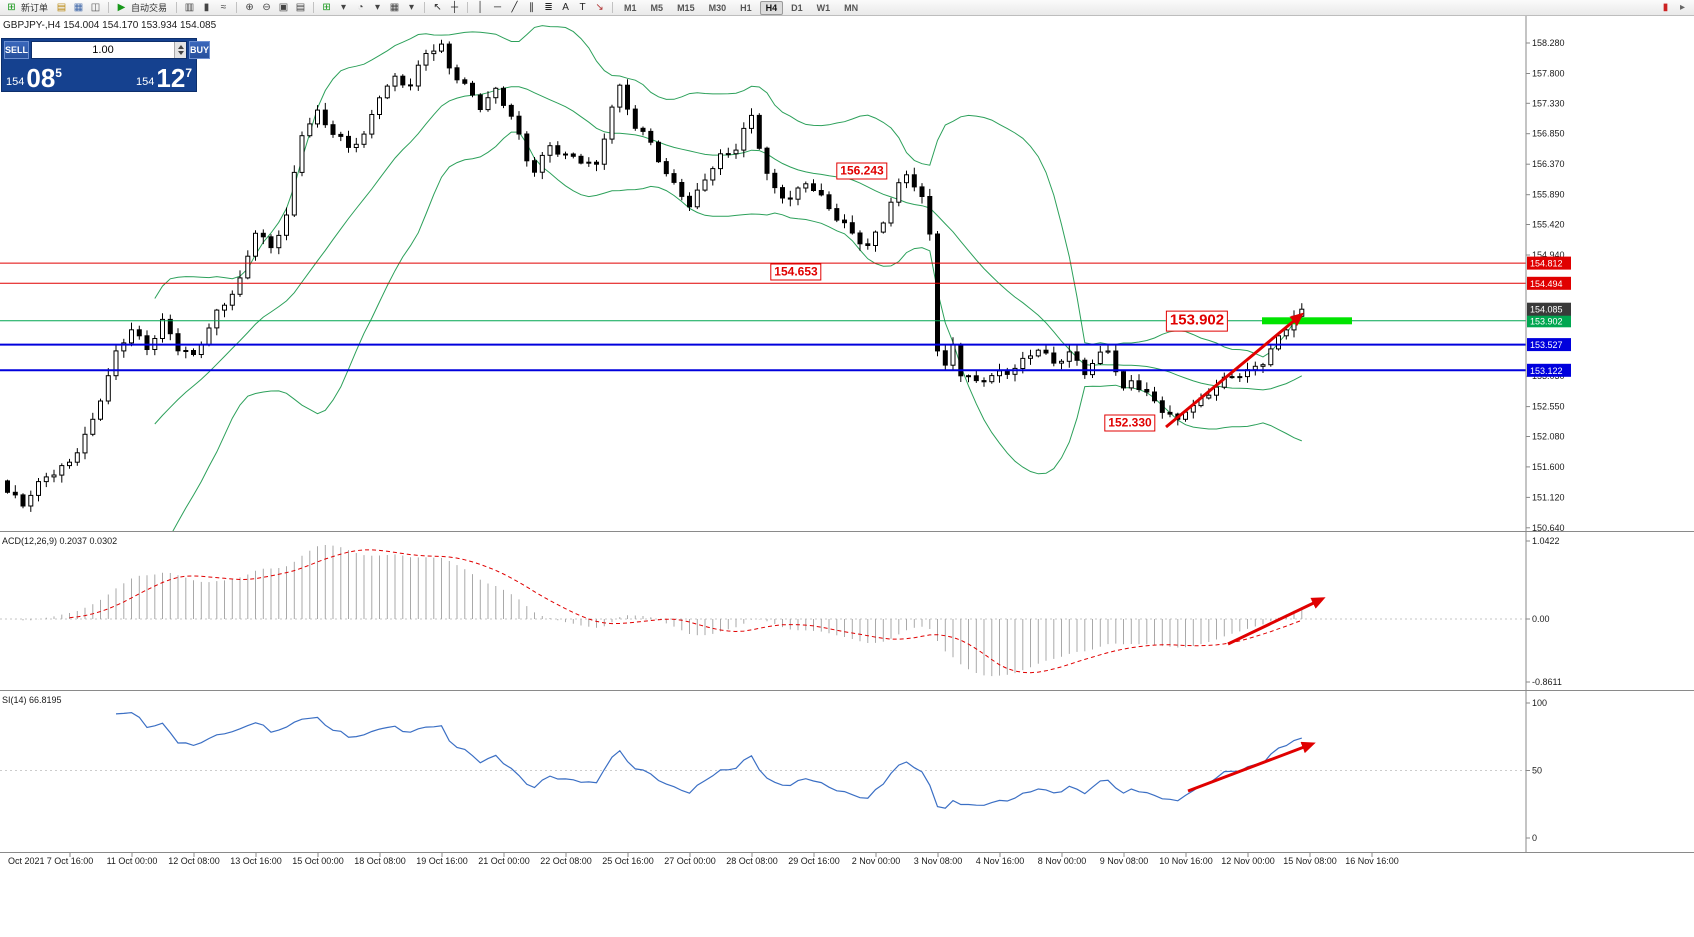 The image size is (1694, 937). Describe the element at coordinates (582, 7) in the screenshot. I see `text-label-icon: T` at that location.